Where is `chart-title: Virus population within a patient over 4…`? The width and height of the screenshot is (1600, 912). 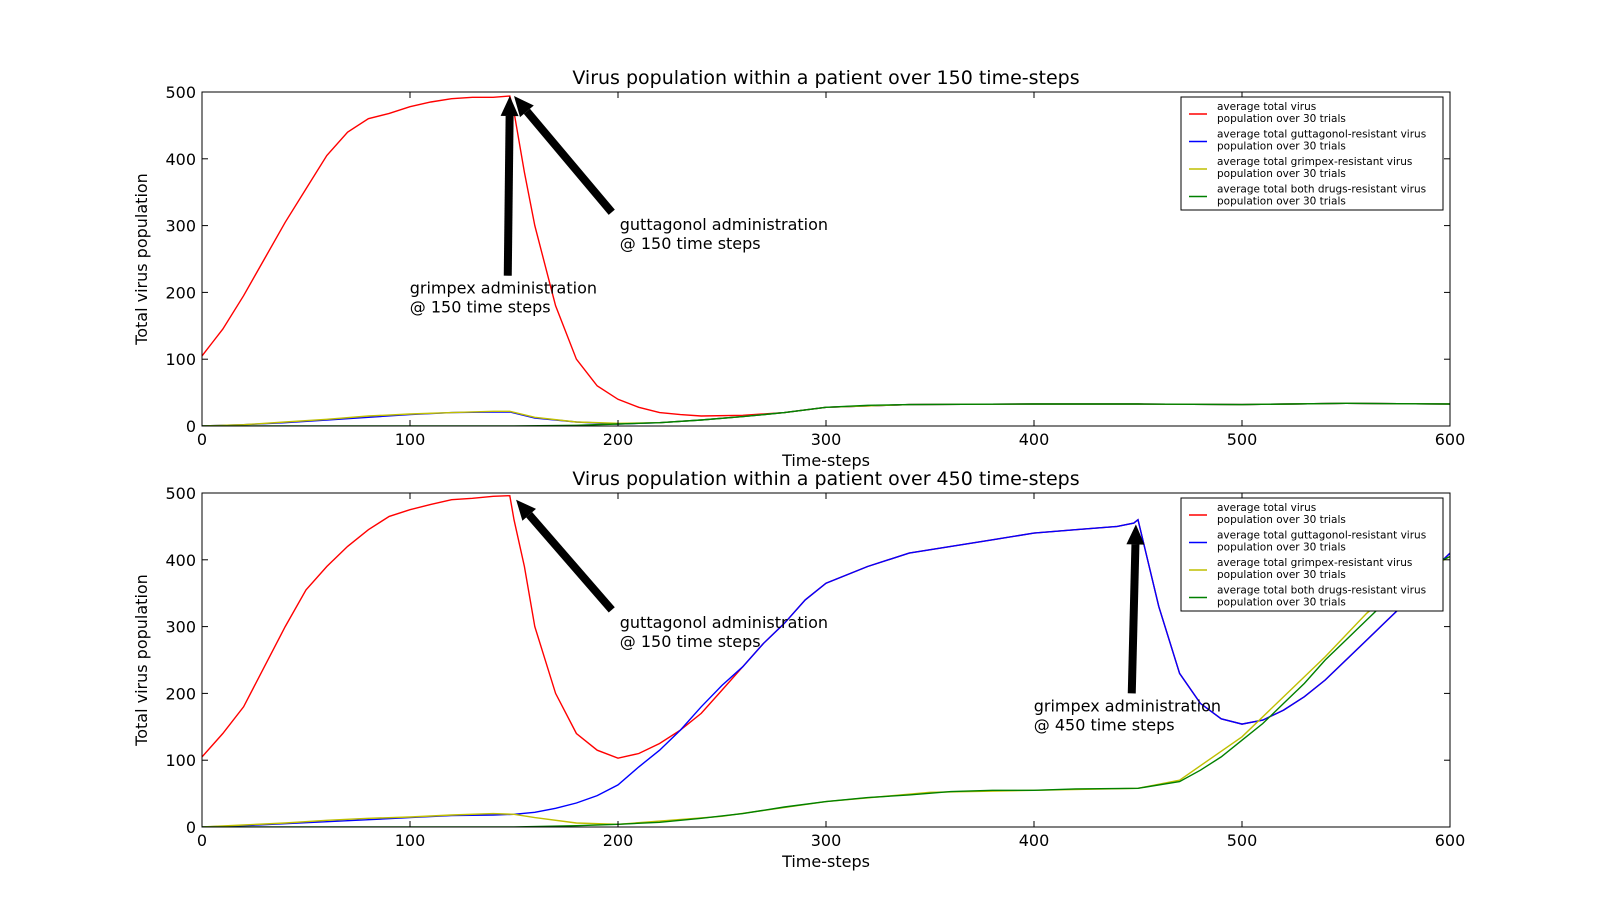
chart-title: Virus population within a patient over 4… is located at coordinates (825, 479).